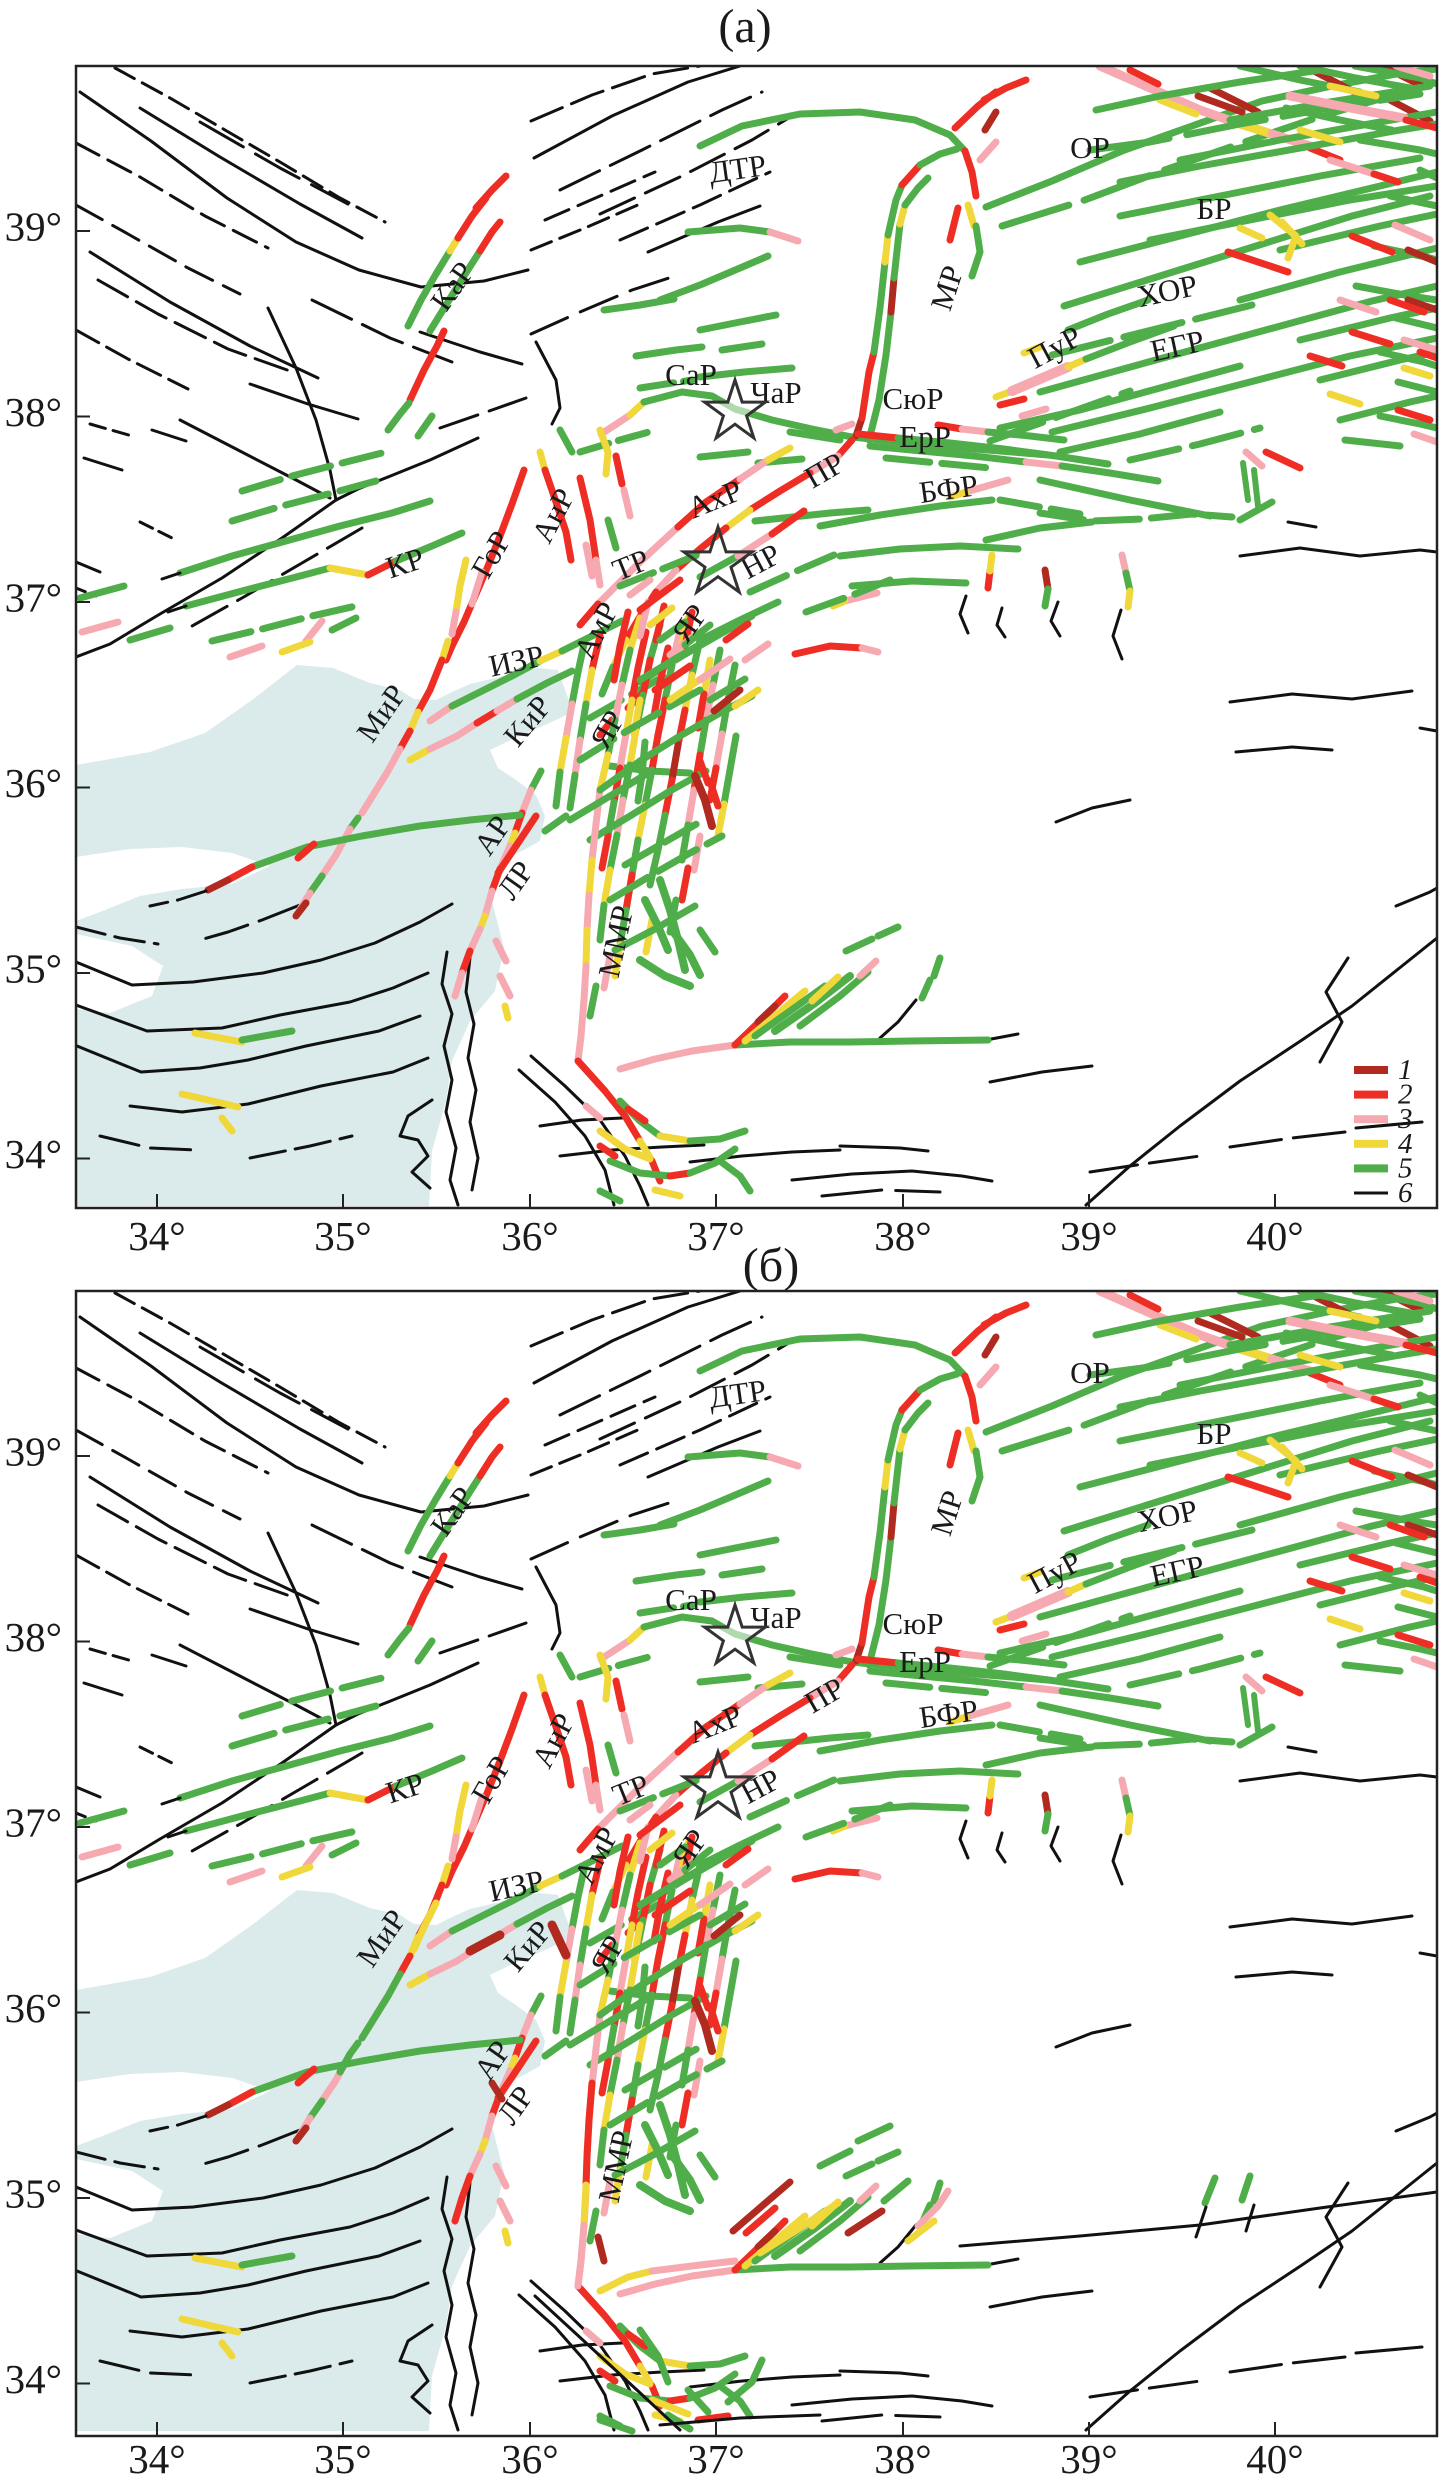  What do you see at coordinates (1405, 1095) in the screenshot?
I see `svg-text: 2` at bounding box center [1405, 1095].